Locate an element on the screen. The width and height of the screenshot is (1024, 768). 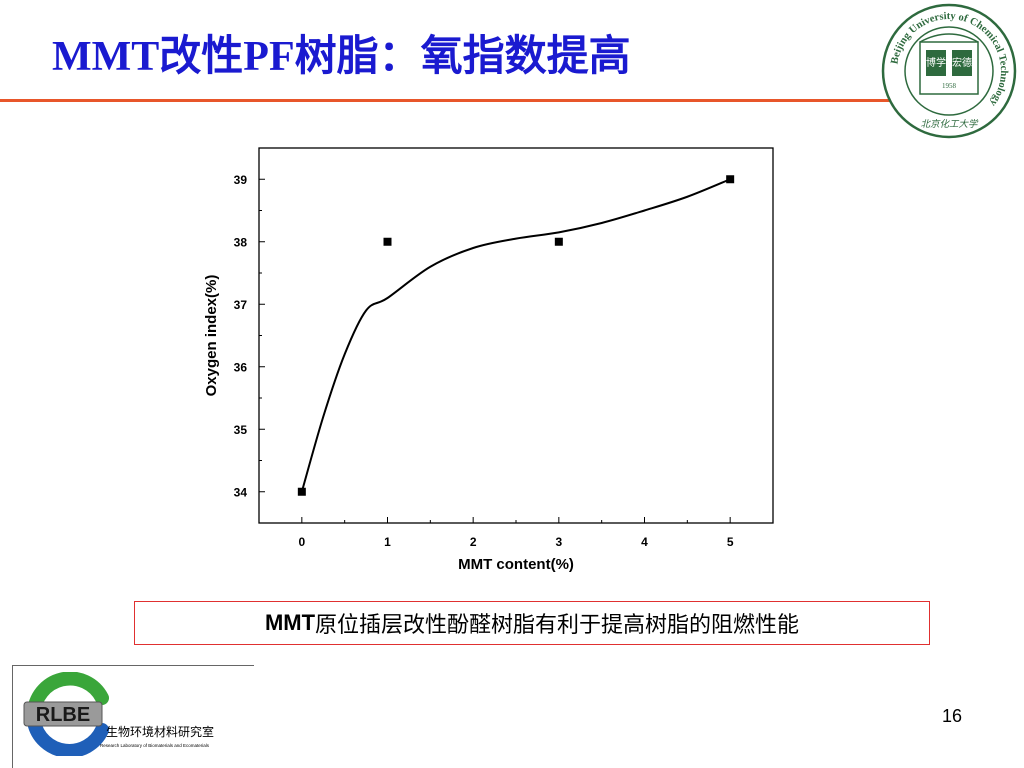
x-tick-label: 2 is located at coordinates (473, 542).